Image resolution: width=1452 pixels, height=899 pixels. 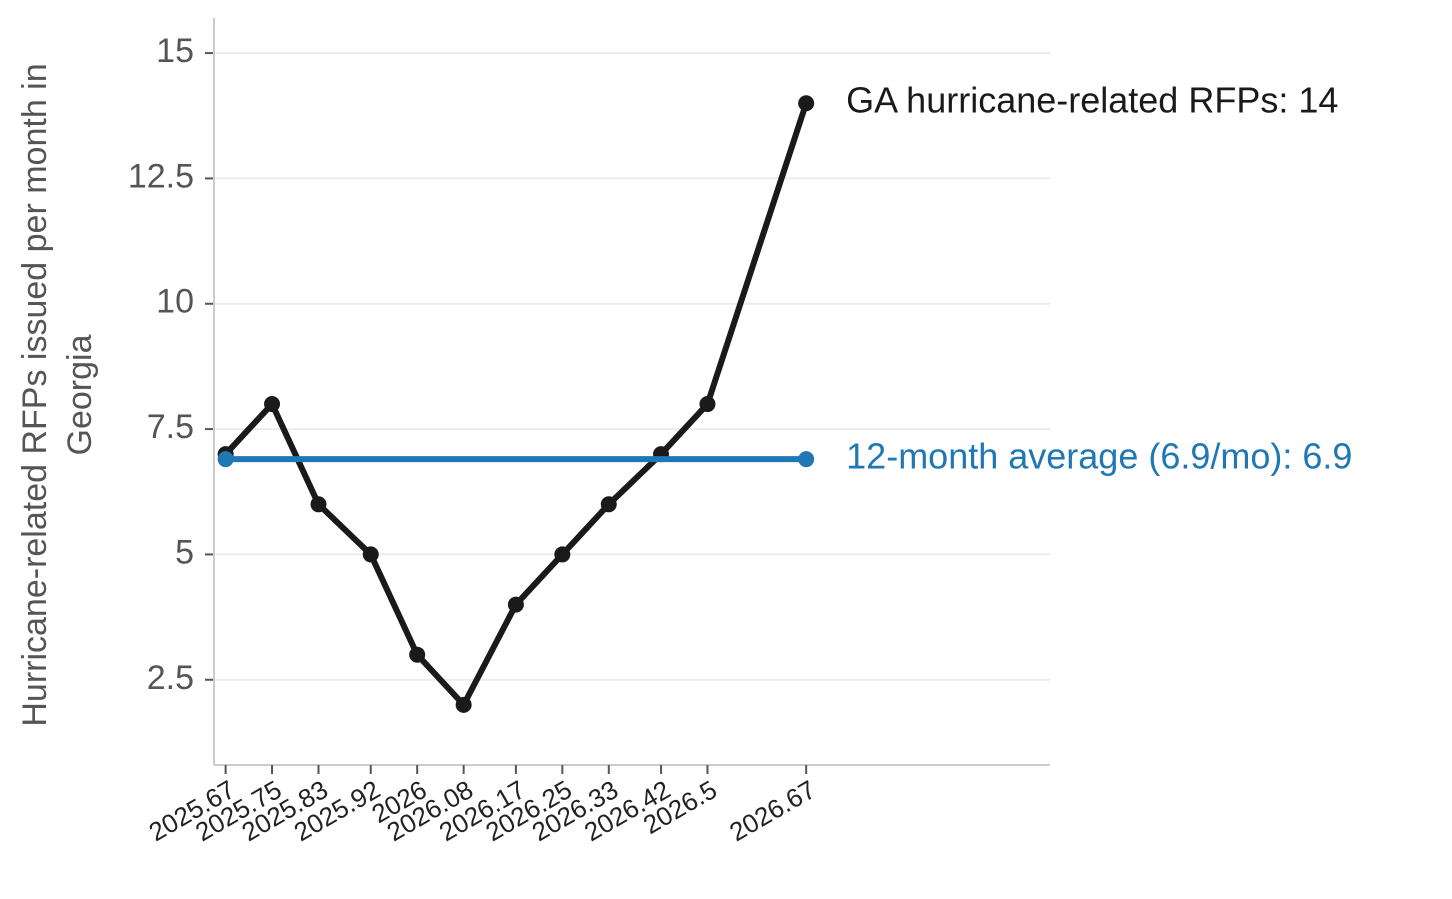 What do you see at coordinates (170, 678) in the screenshot?
I see `y-tick-label: 2.5` at bounding box center [170, 678].